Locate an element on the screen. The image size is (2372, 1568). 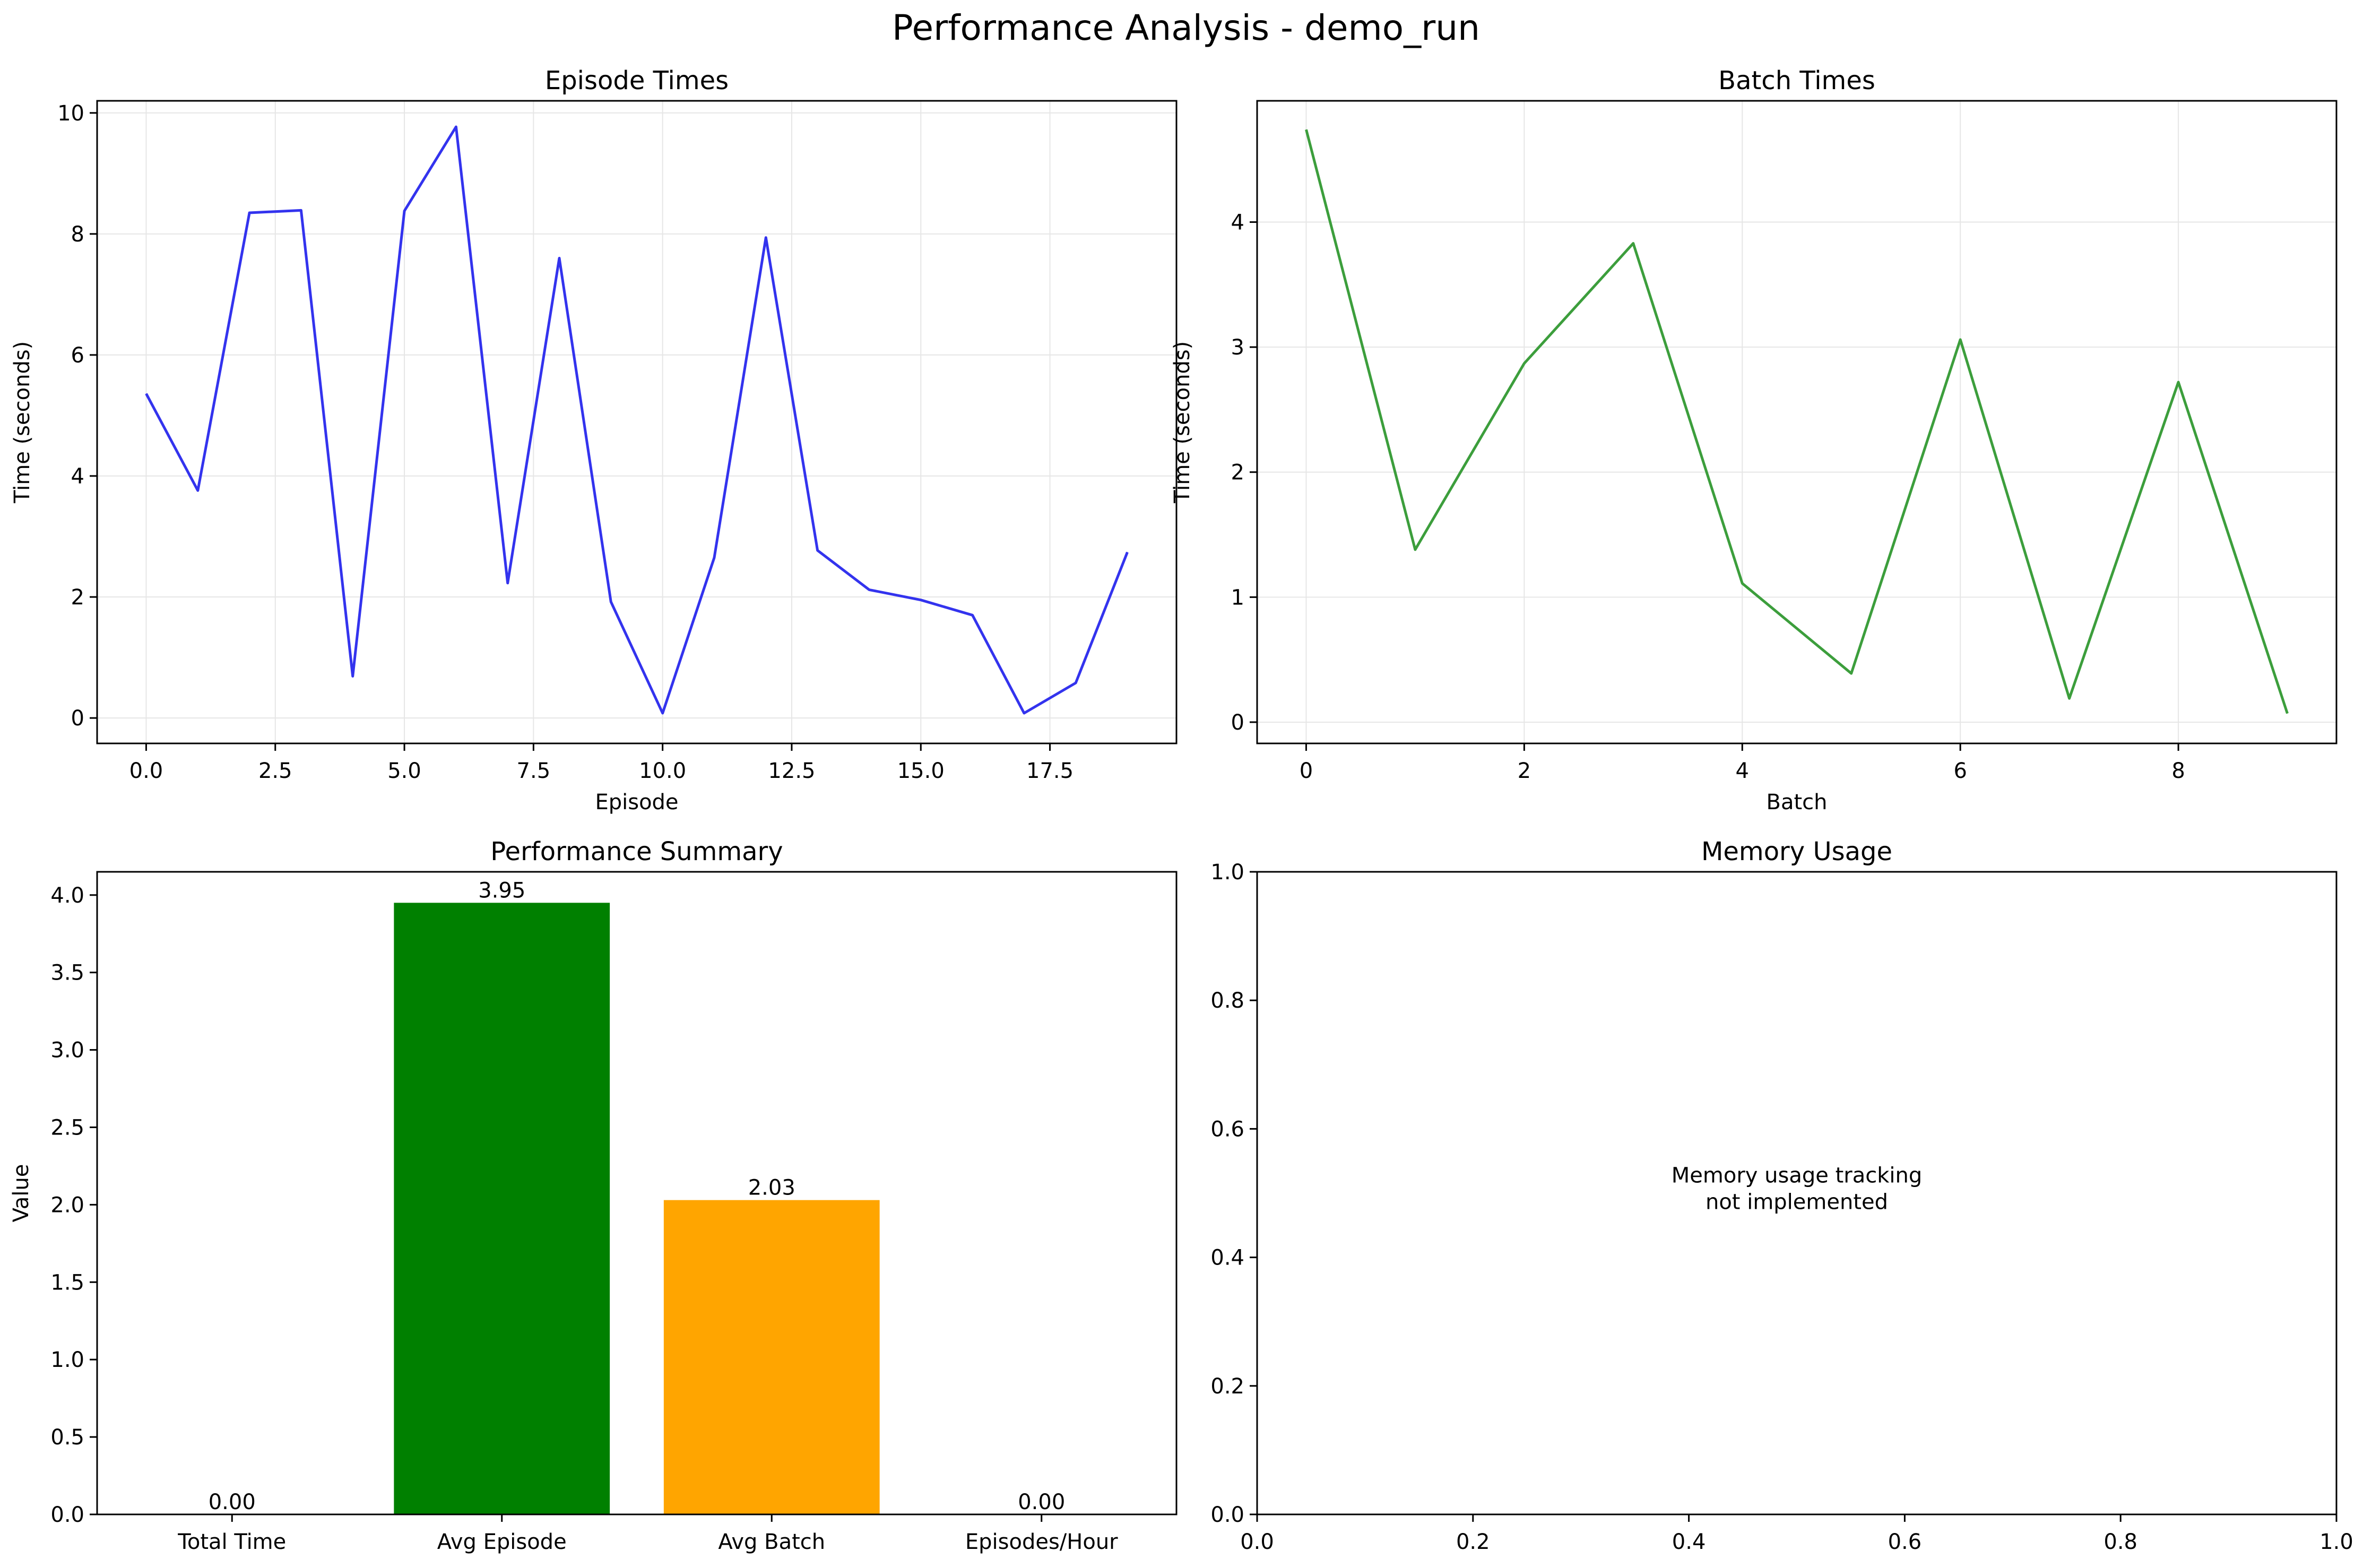
y-axis-label: Value is located at coordinates (21, 1193).